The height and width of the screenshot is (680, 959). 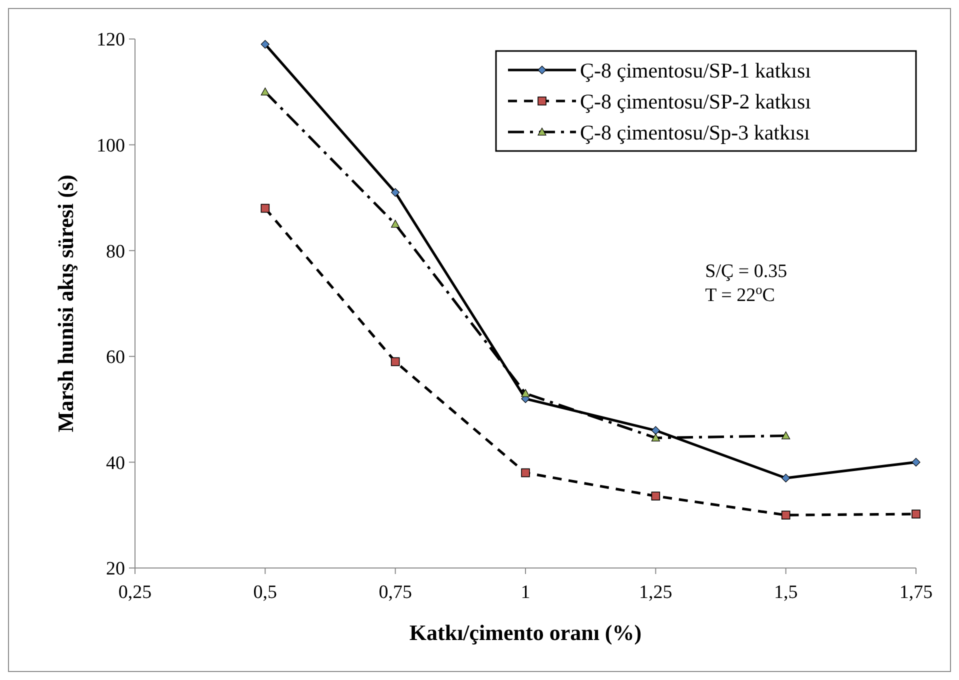 What do you see at coordinates (655, 592) in the screenshot?
I see `x-tick-label: 1,25` at bounding box center [655, 592].